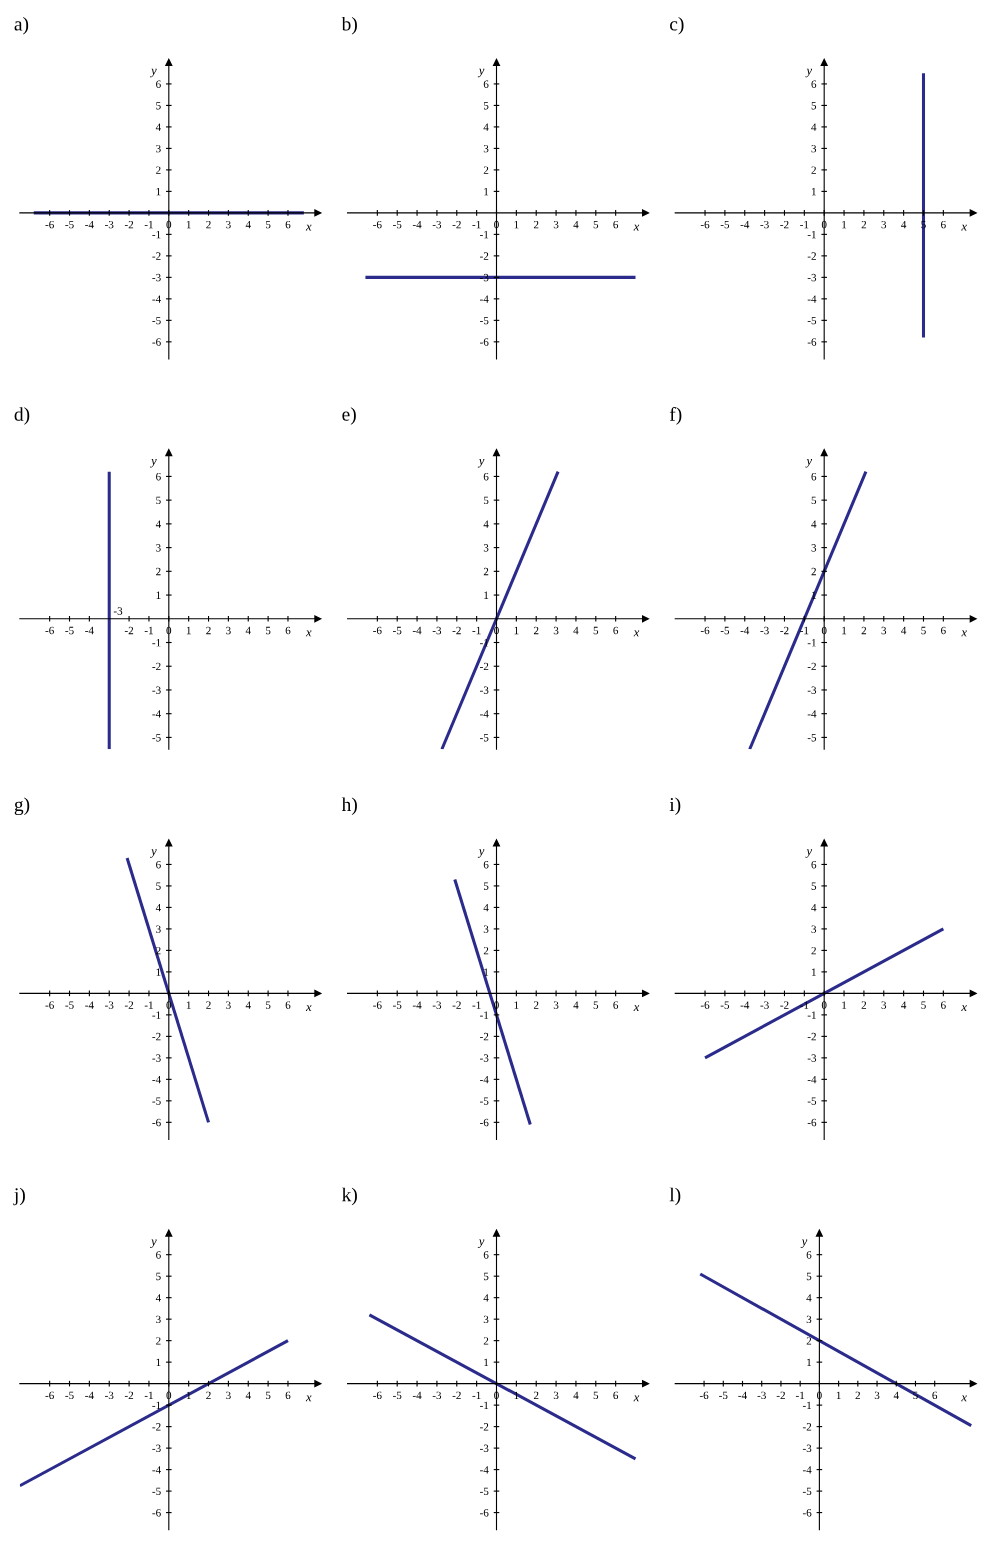  What do you see at coordinates (484, 342) in the screenshot?
I see `y-tick-label: -6` at bounding box center [484, 342].